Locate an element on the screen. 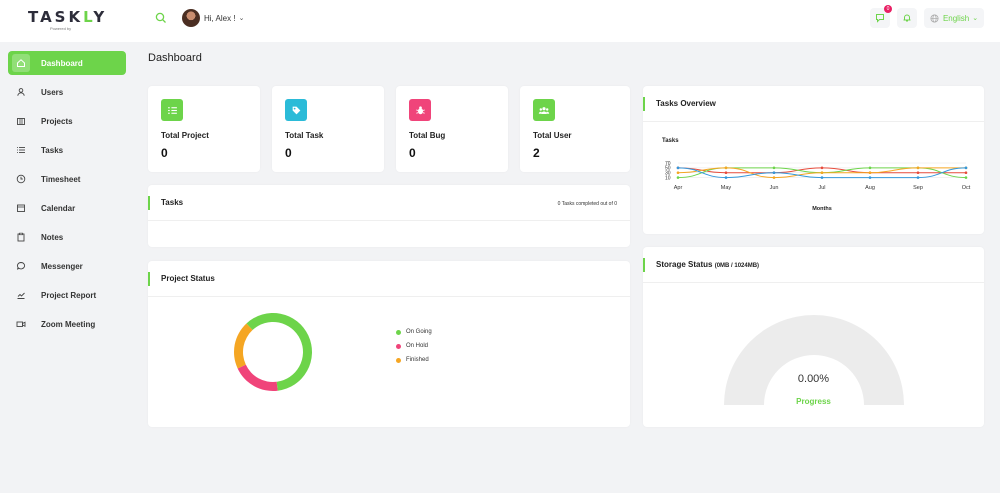 The height and width of the screenshot is (493, 1000). sidebar-item-label: Messenger is located at coordinates (62, 266).